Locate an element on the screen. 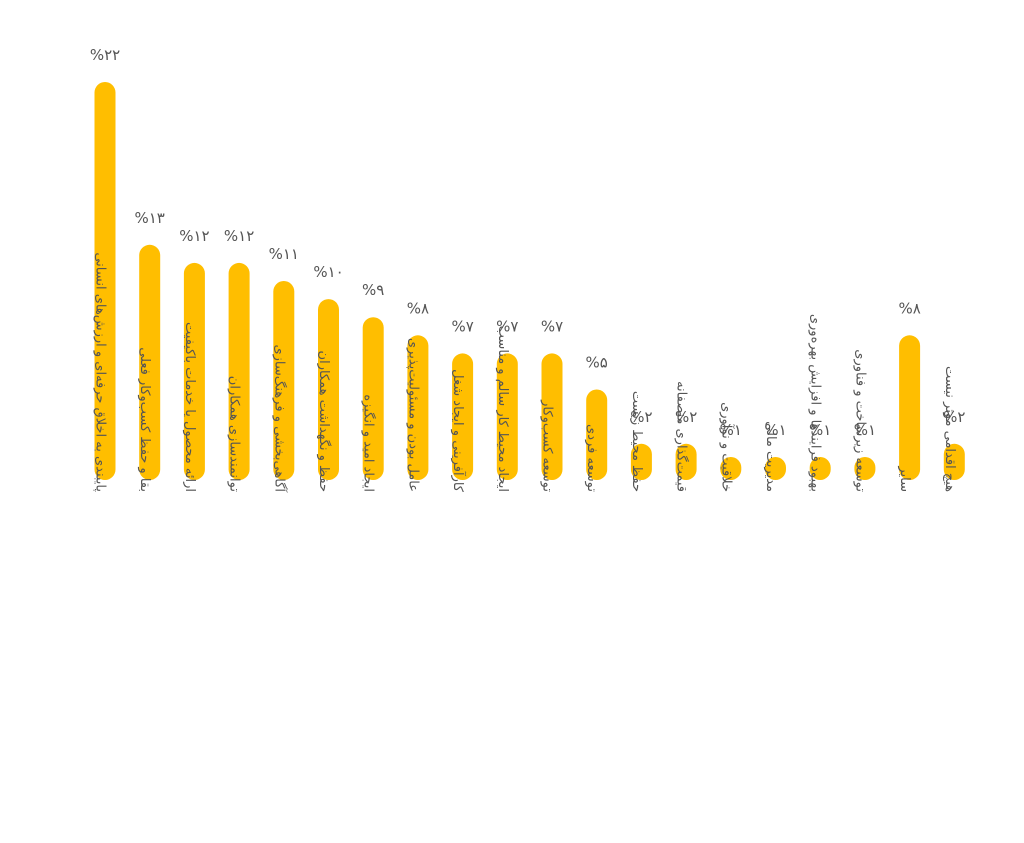 This screenshot has width=1024, height=843. value-label: %۵ is located at coordinates (597, 363).